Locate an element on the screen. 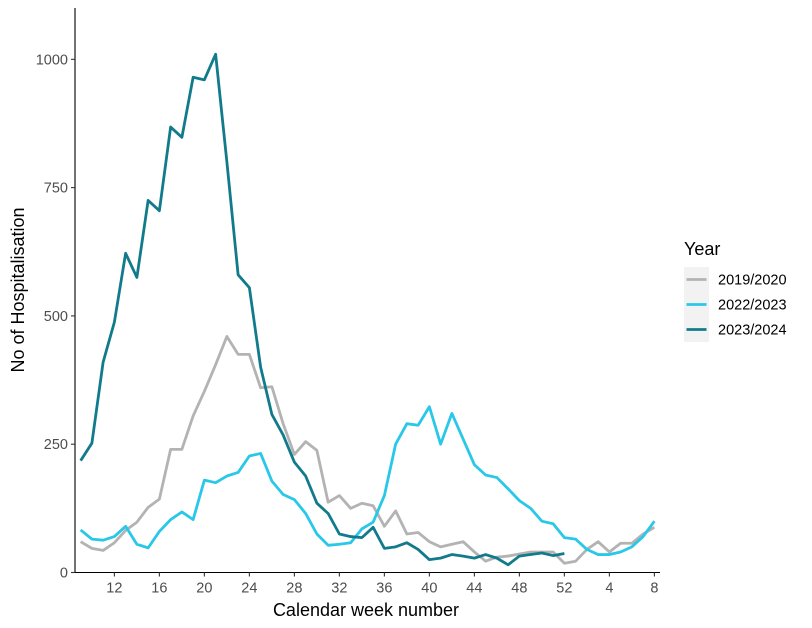  legend: Year 2019/2020 2022/2023 2023/2024 is located at coordinates (735, 290).